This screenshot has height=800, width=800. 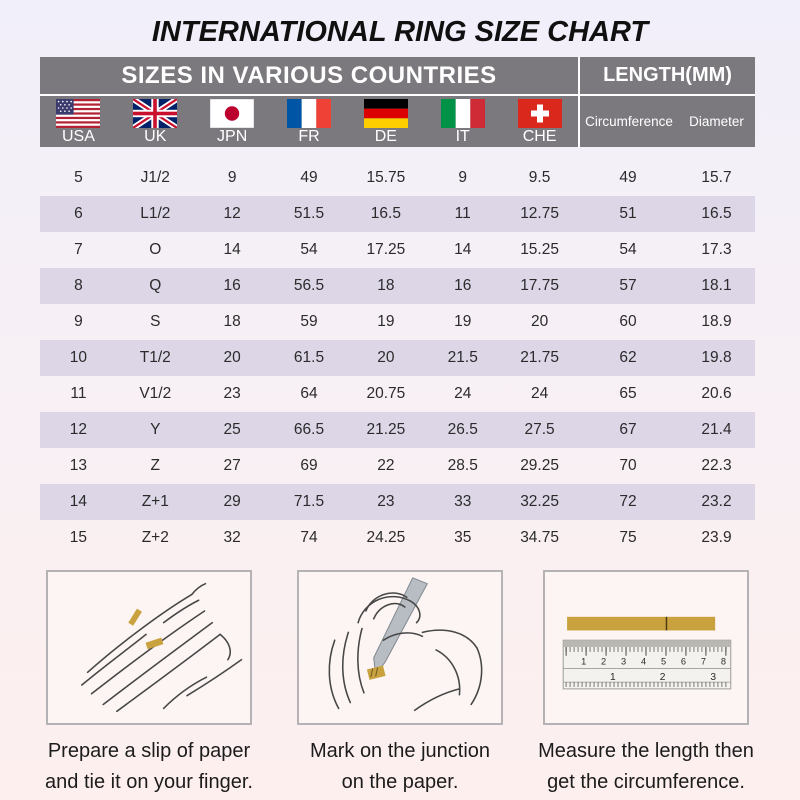 What do you see at coordinates (78, 357) in the screenshot?
I see `cell-usa: 10` at bounding box center [78, 357].